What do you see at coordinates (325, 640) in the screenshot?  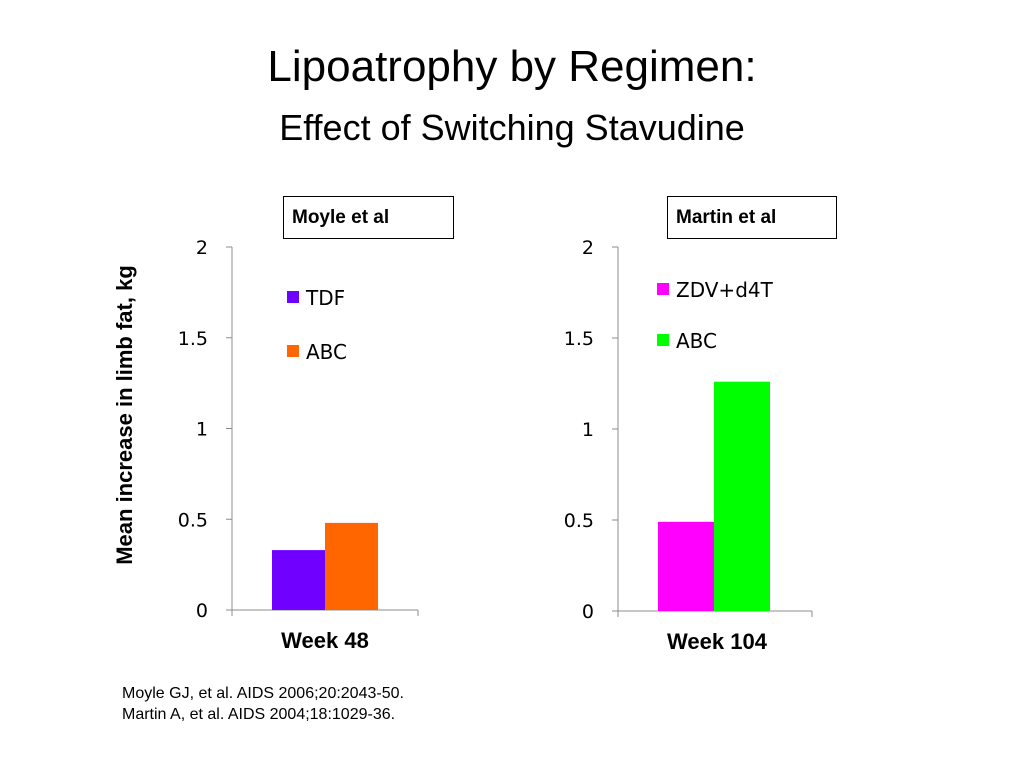 I see `x-category-label: Week 48` at bounding box center [325, 640].